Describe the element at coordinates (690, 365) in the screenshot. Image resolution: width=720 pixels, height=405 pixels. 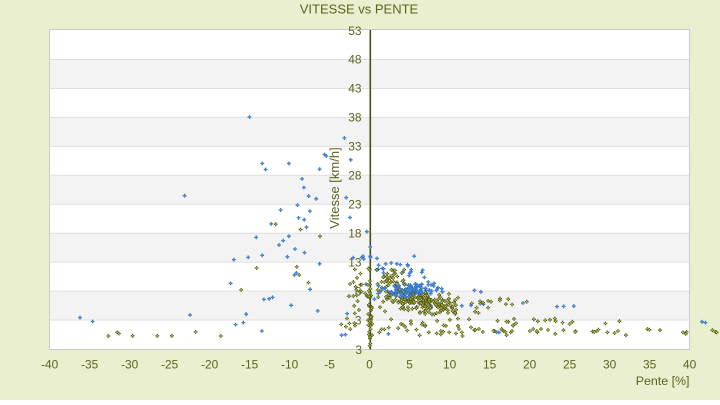
I see `svg-text: 40` at that location.